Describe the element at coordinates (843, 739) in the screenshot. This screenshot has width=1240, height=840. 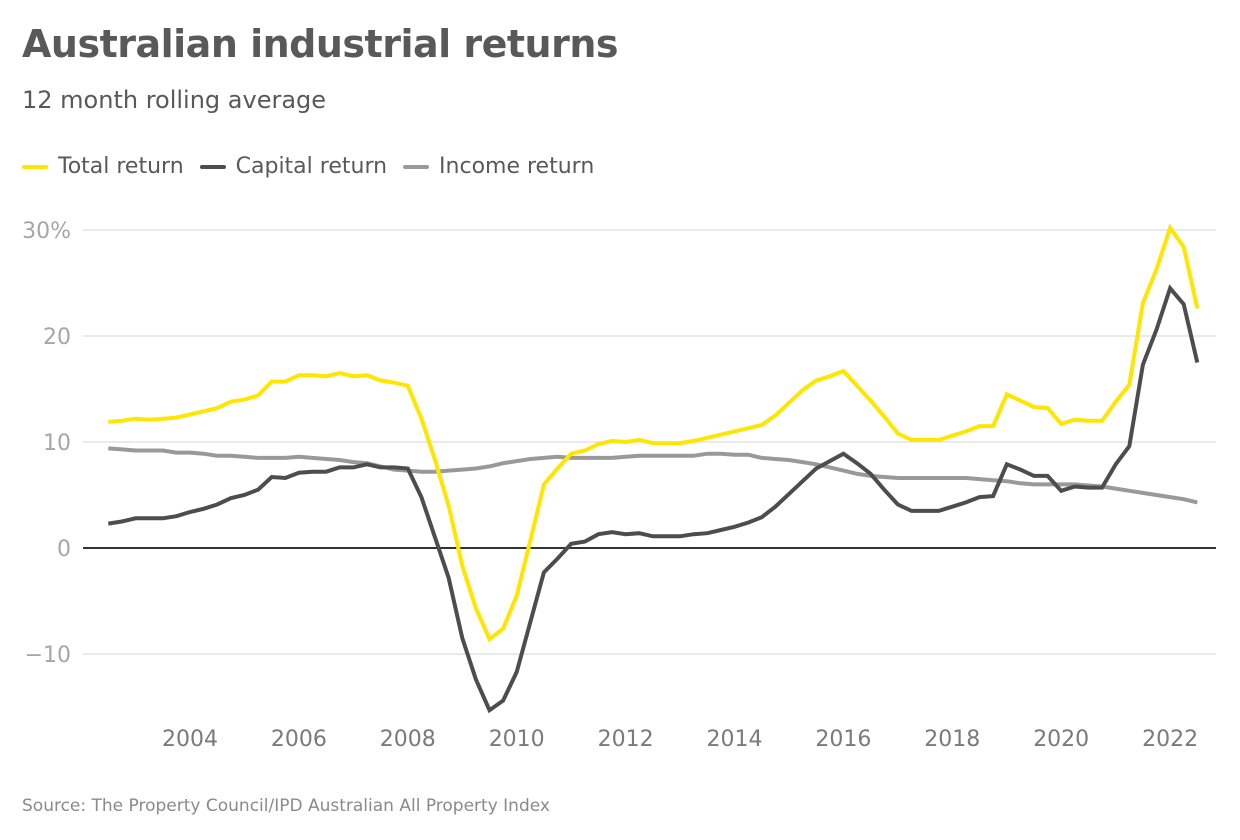
I see `x-tick-label: 2016` at that location.